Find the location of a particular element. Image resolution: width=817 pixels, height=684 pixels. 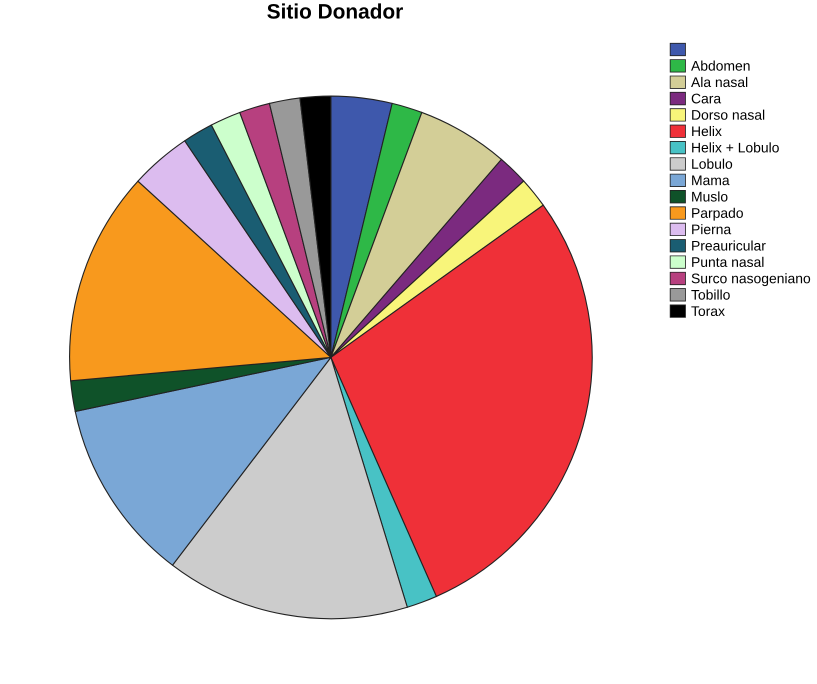

legend-label: Ala nasal is located at coordinates (719, 82).